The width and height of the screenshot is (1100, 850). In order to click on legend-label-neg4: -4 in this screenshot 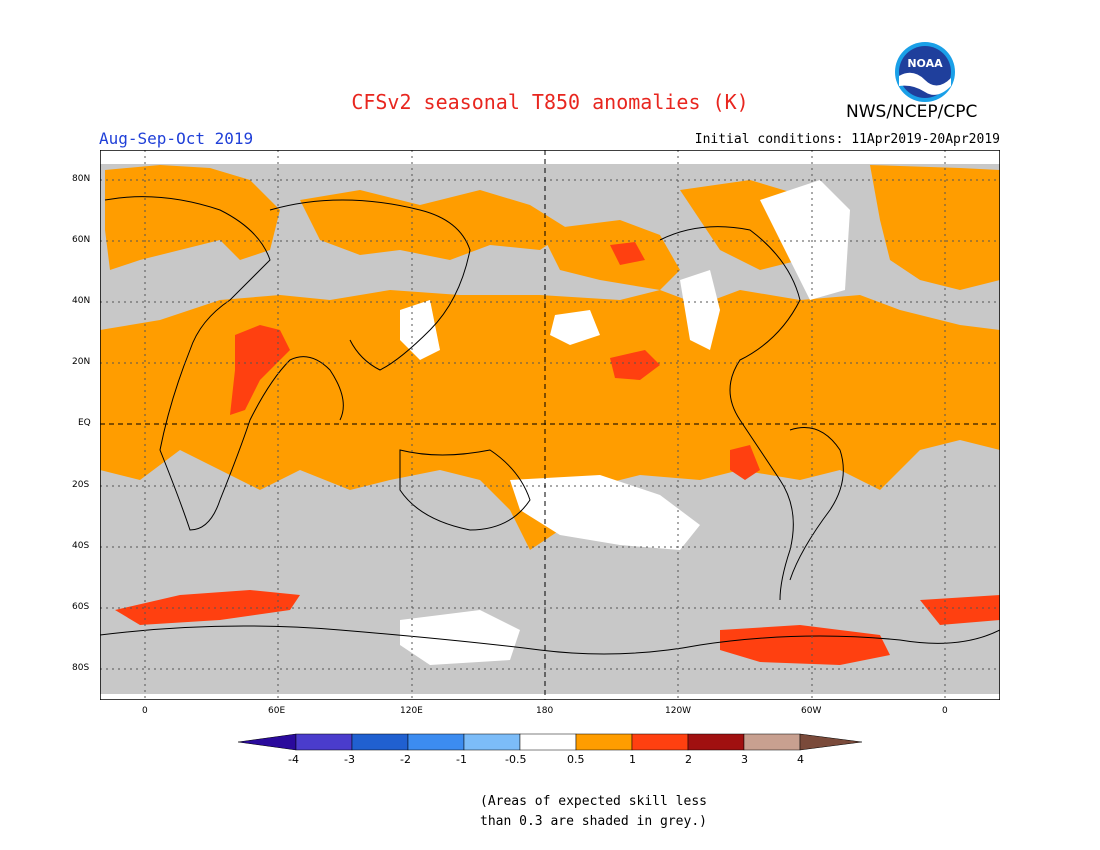, I will do `click(293, 759)`.